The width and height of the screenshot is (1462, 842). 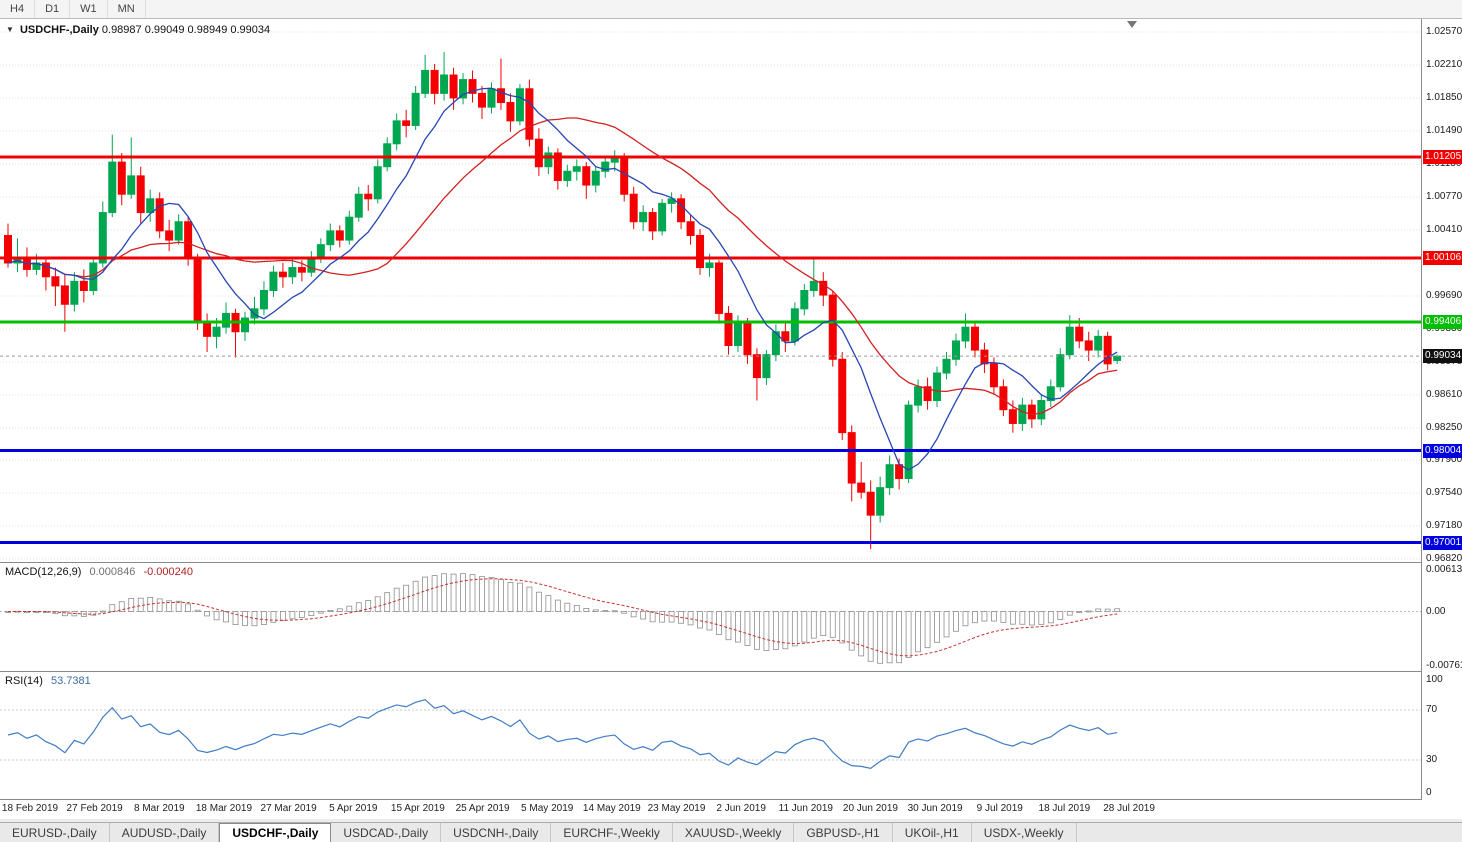 What do you see at coordinates (48, 681) in the screenshot?
I see `rsi-label: RSI(14) 53.7381` at bounding box center [48, 681].